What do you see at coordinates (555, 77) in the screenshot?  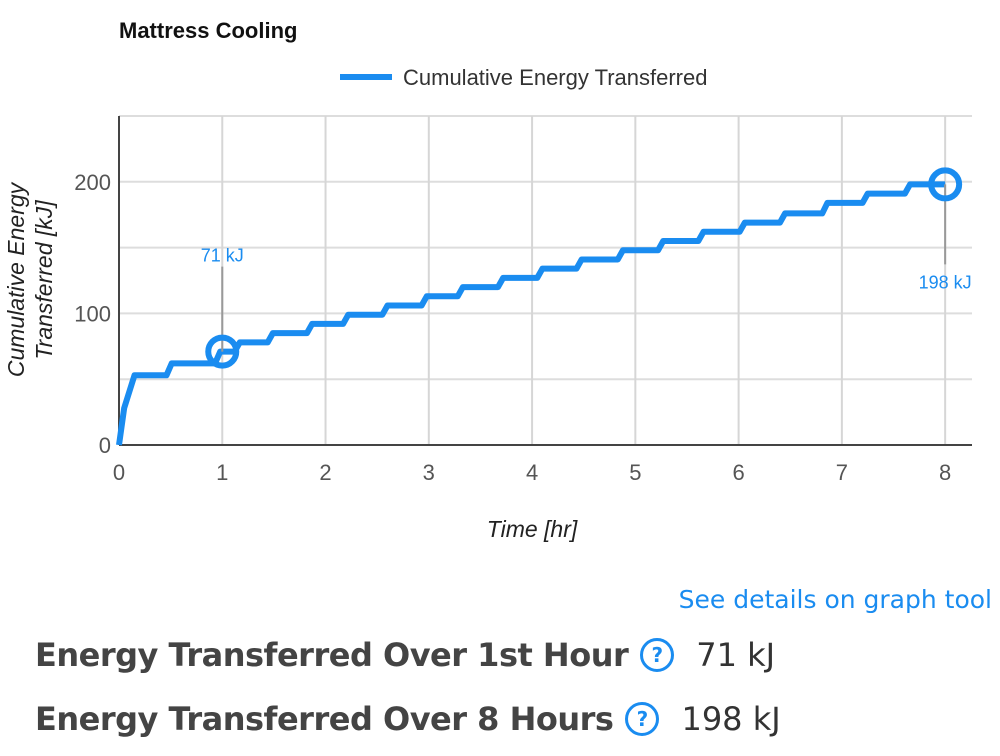 I see `legend-label: Cumulative Energy Transferred` at bounding box center [555, 77].